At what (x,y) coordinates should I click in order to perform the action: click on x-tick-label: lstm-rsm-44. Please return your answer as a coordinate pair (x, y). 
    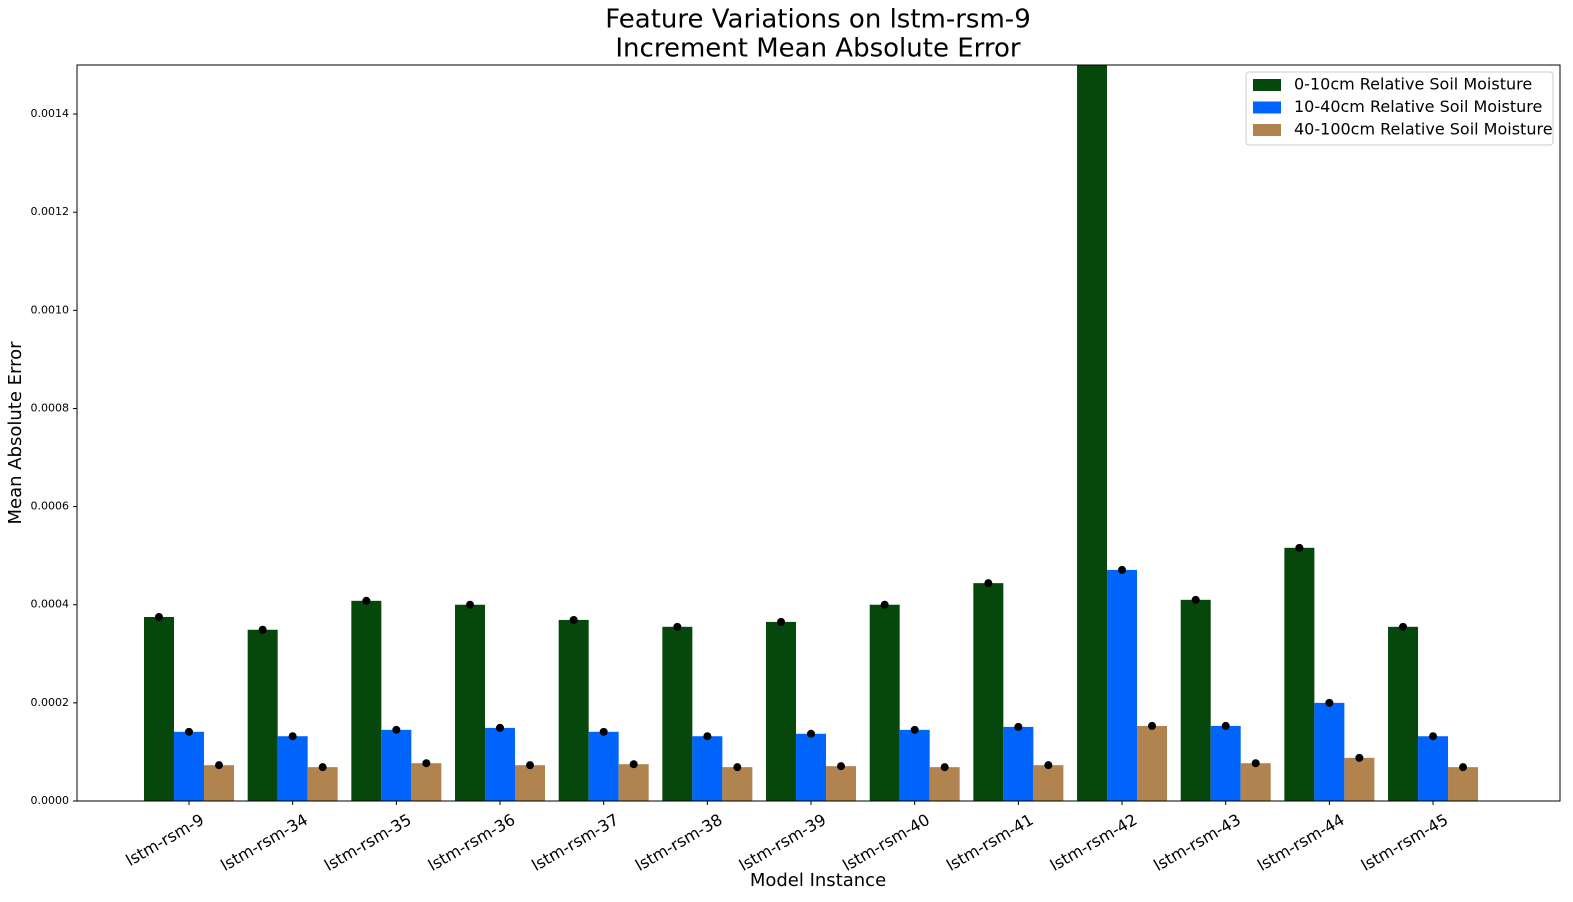
    Looking at the image, I should click on (1301, 842).